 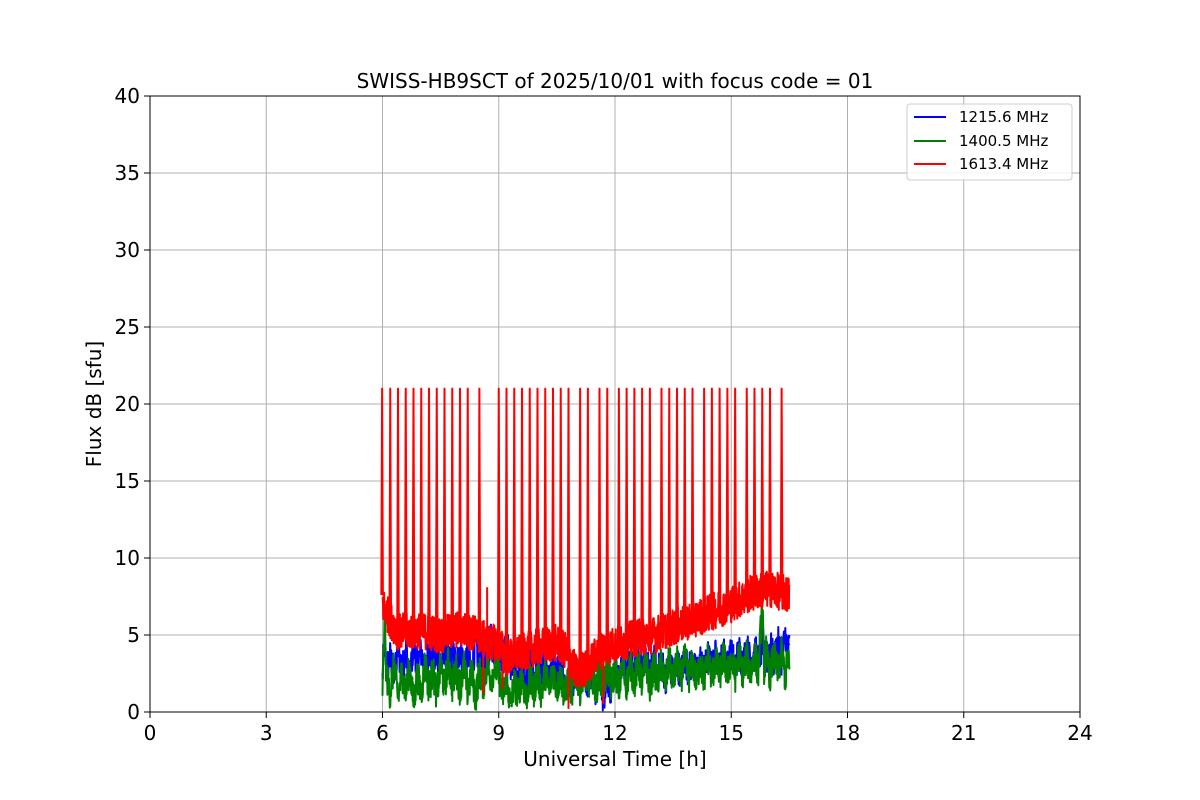 I want to click on y-axis-label: Flux dB [sfu], so click(x=94, y=404).